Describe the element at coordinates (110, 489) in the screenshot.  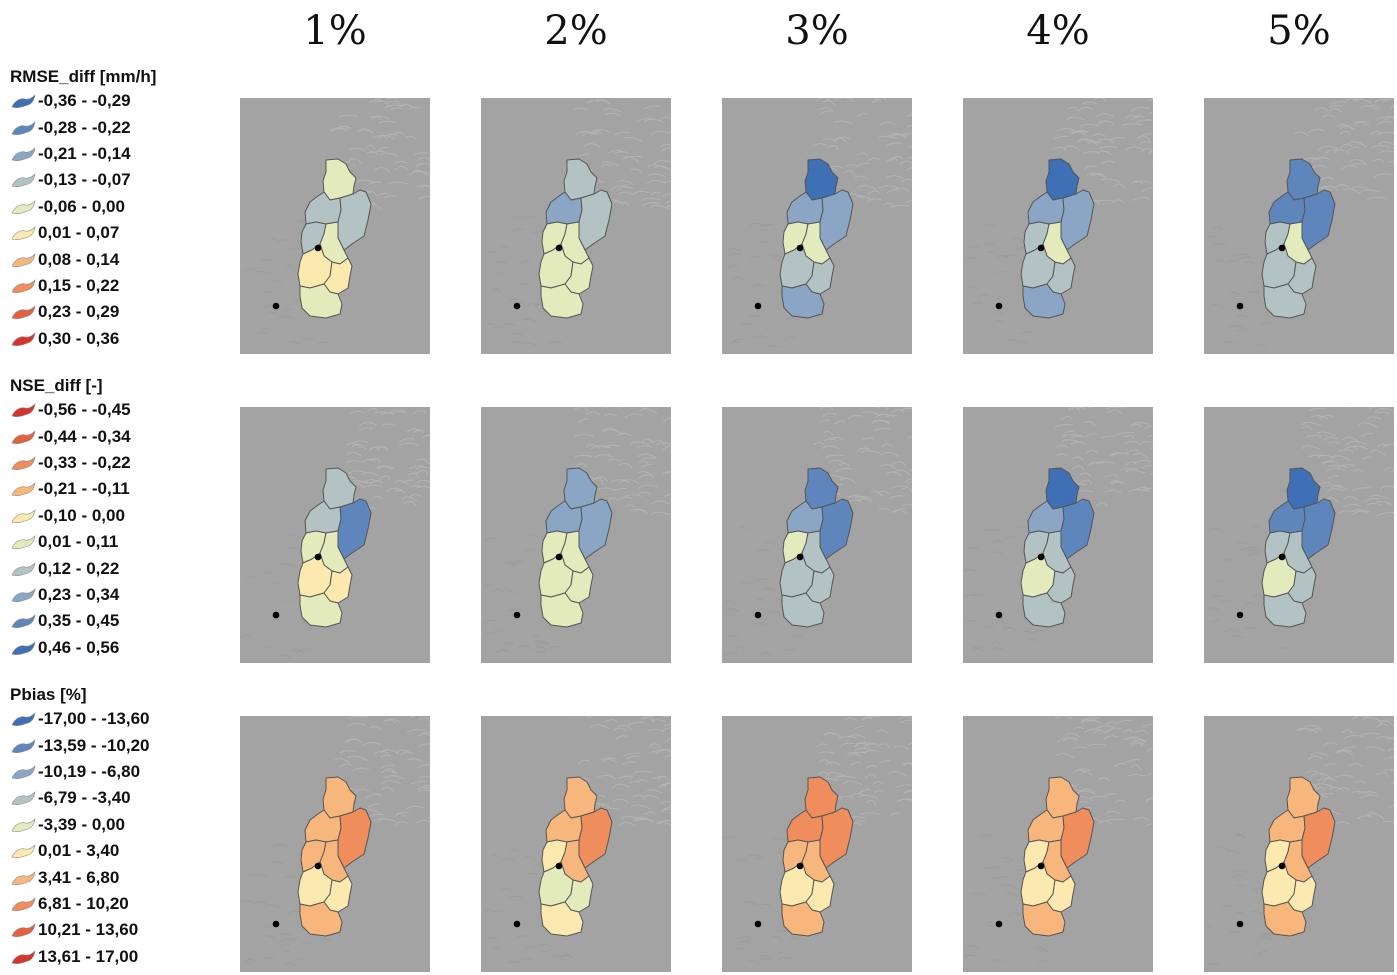
I see `legend-item: -0,21 - -0,11` at that location.